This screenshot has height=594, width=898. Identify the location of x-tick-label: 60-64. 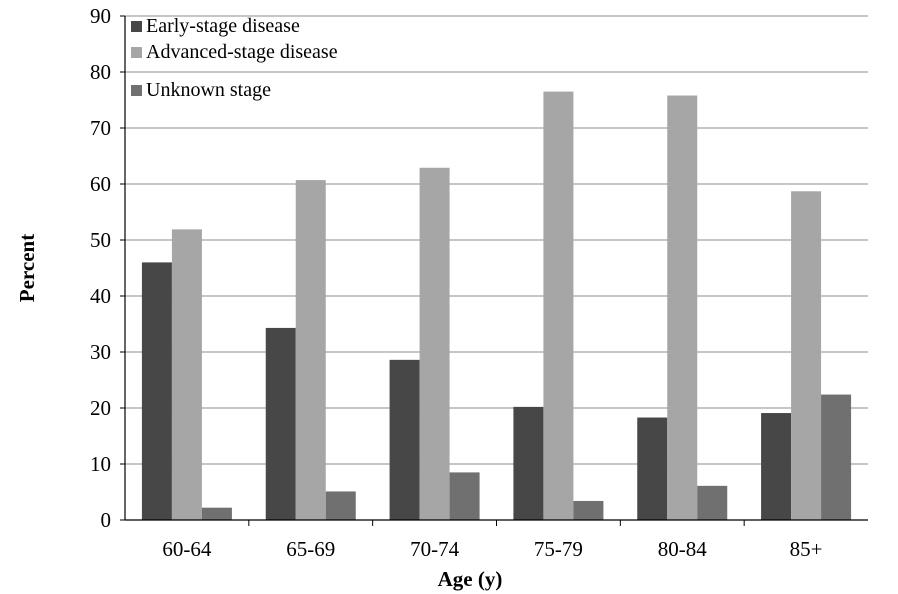
(186, 549).